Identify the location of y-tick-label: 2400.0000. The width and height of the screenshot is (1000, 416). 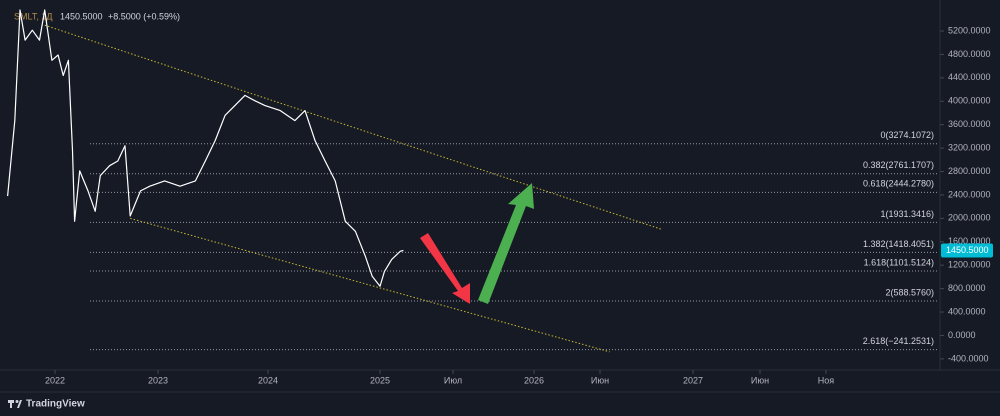
(969, 194).